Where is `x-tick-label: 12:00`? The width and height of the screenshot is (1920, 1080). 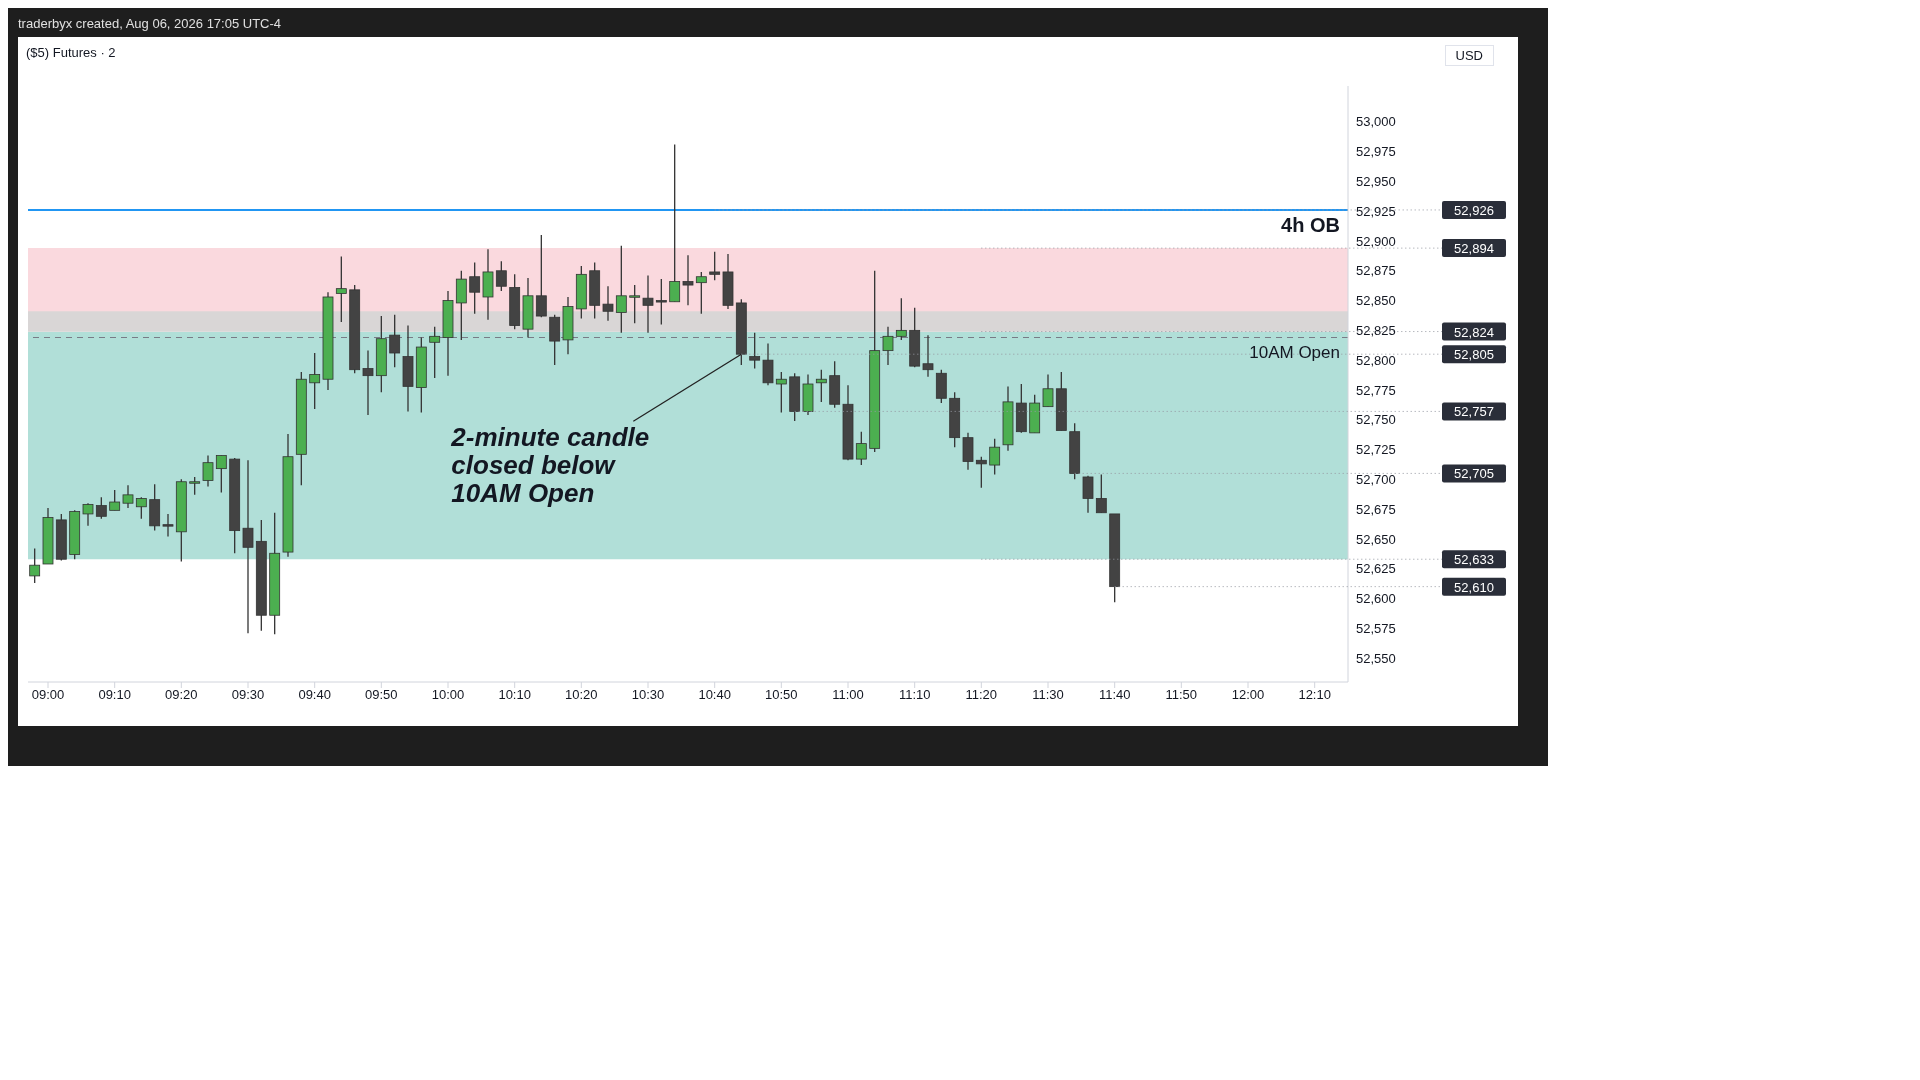 x-tick-label: 12:00 is located at coordinates (1248, 695).